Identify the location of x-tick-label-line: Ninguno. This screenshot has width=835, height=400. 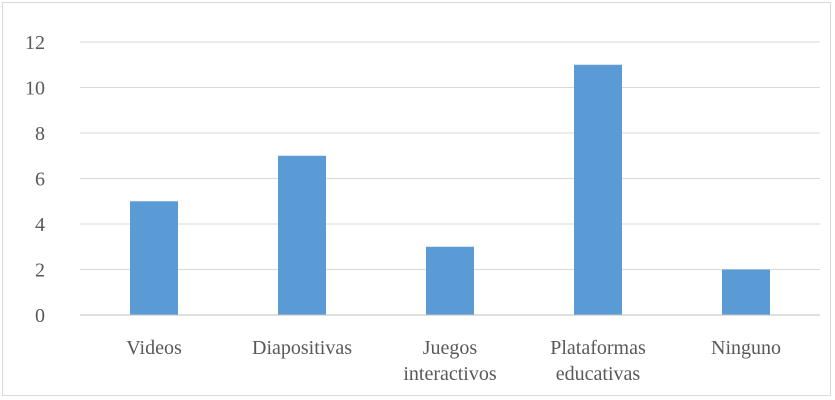
(746, 348).